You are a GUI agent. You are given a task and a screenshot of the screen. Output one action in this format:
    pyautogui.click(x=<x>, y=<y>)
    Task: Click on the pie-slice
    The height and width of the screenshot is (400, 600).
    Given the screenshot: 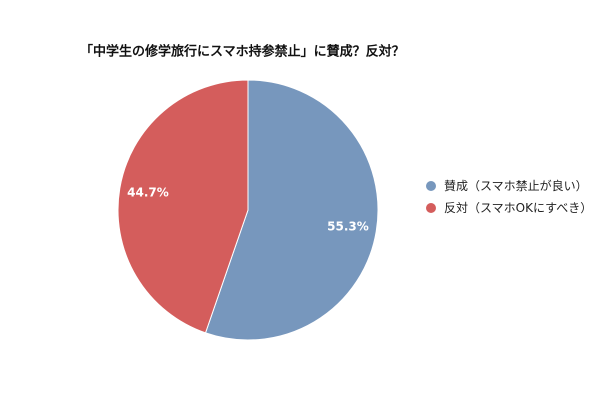 What is the action you would take?
    pyautogui.click(x=183, y=206)
    